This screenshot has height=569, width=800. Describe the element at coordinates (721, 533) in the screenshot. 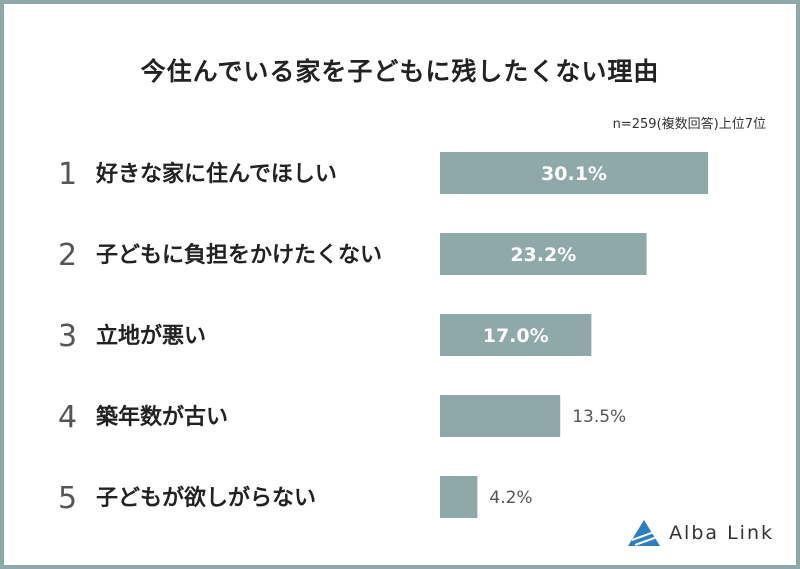

I see `brand-name: Alba Link` at that location.